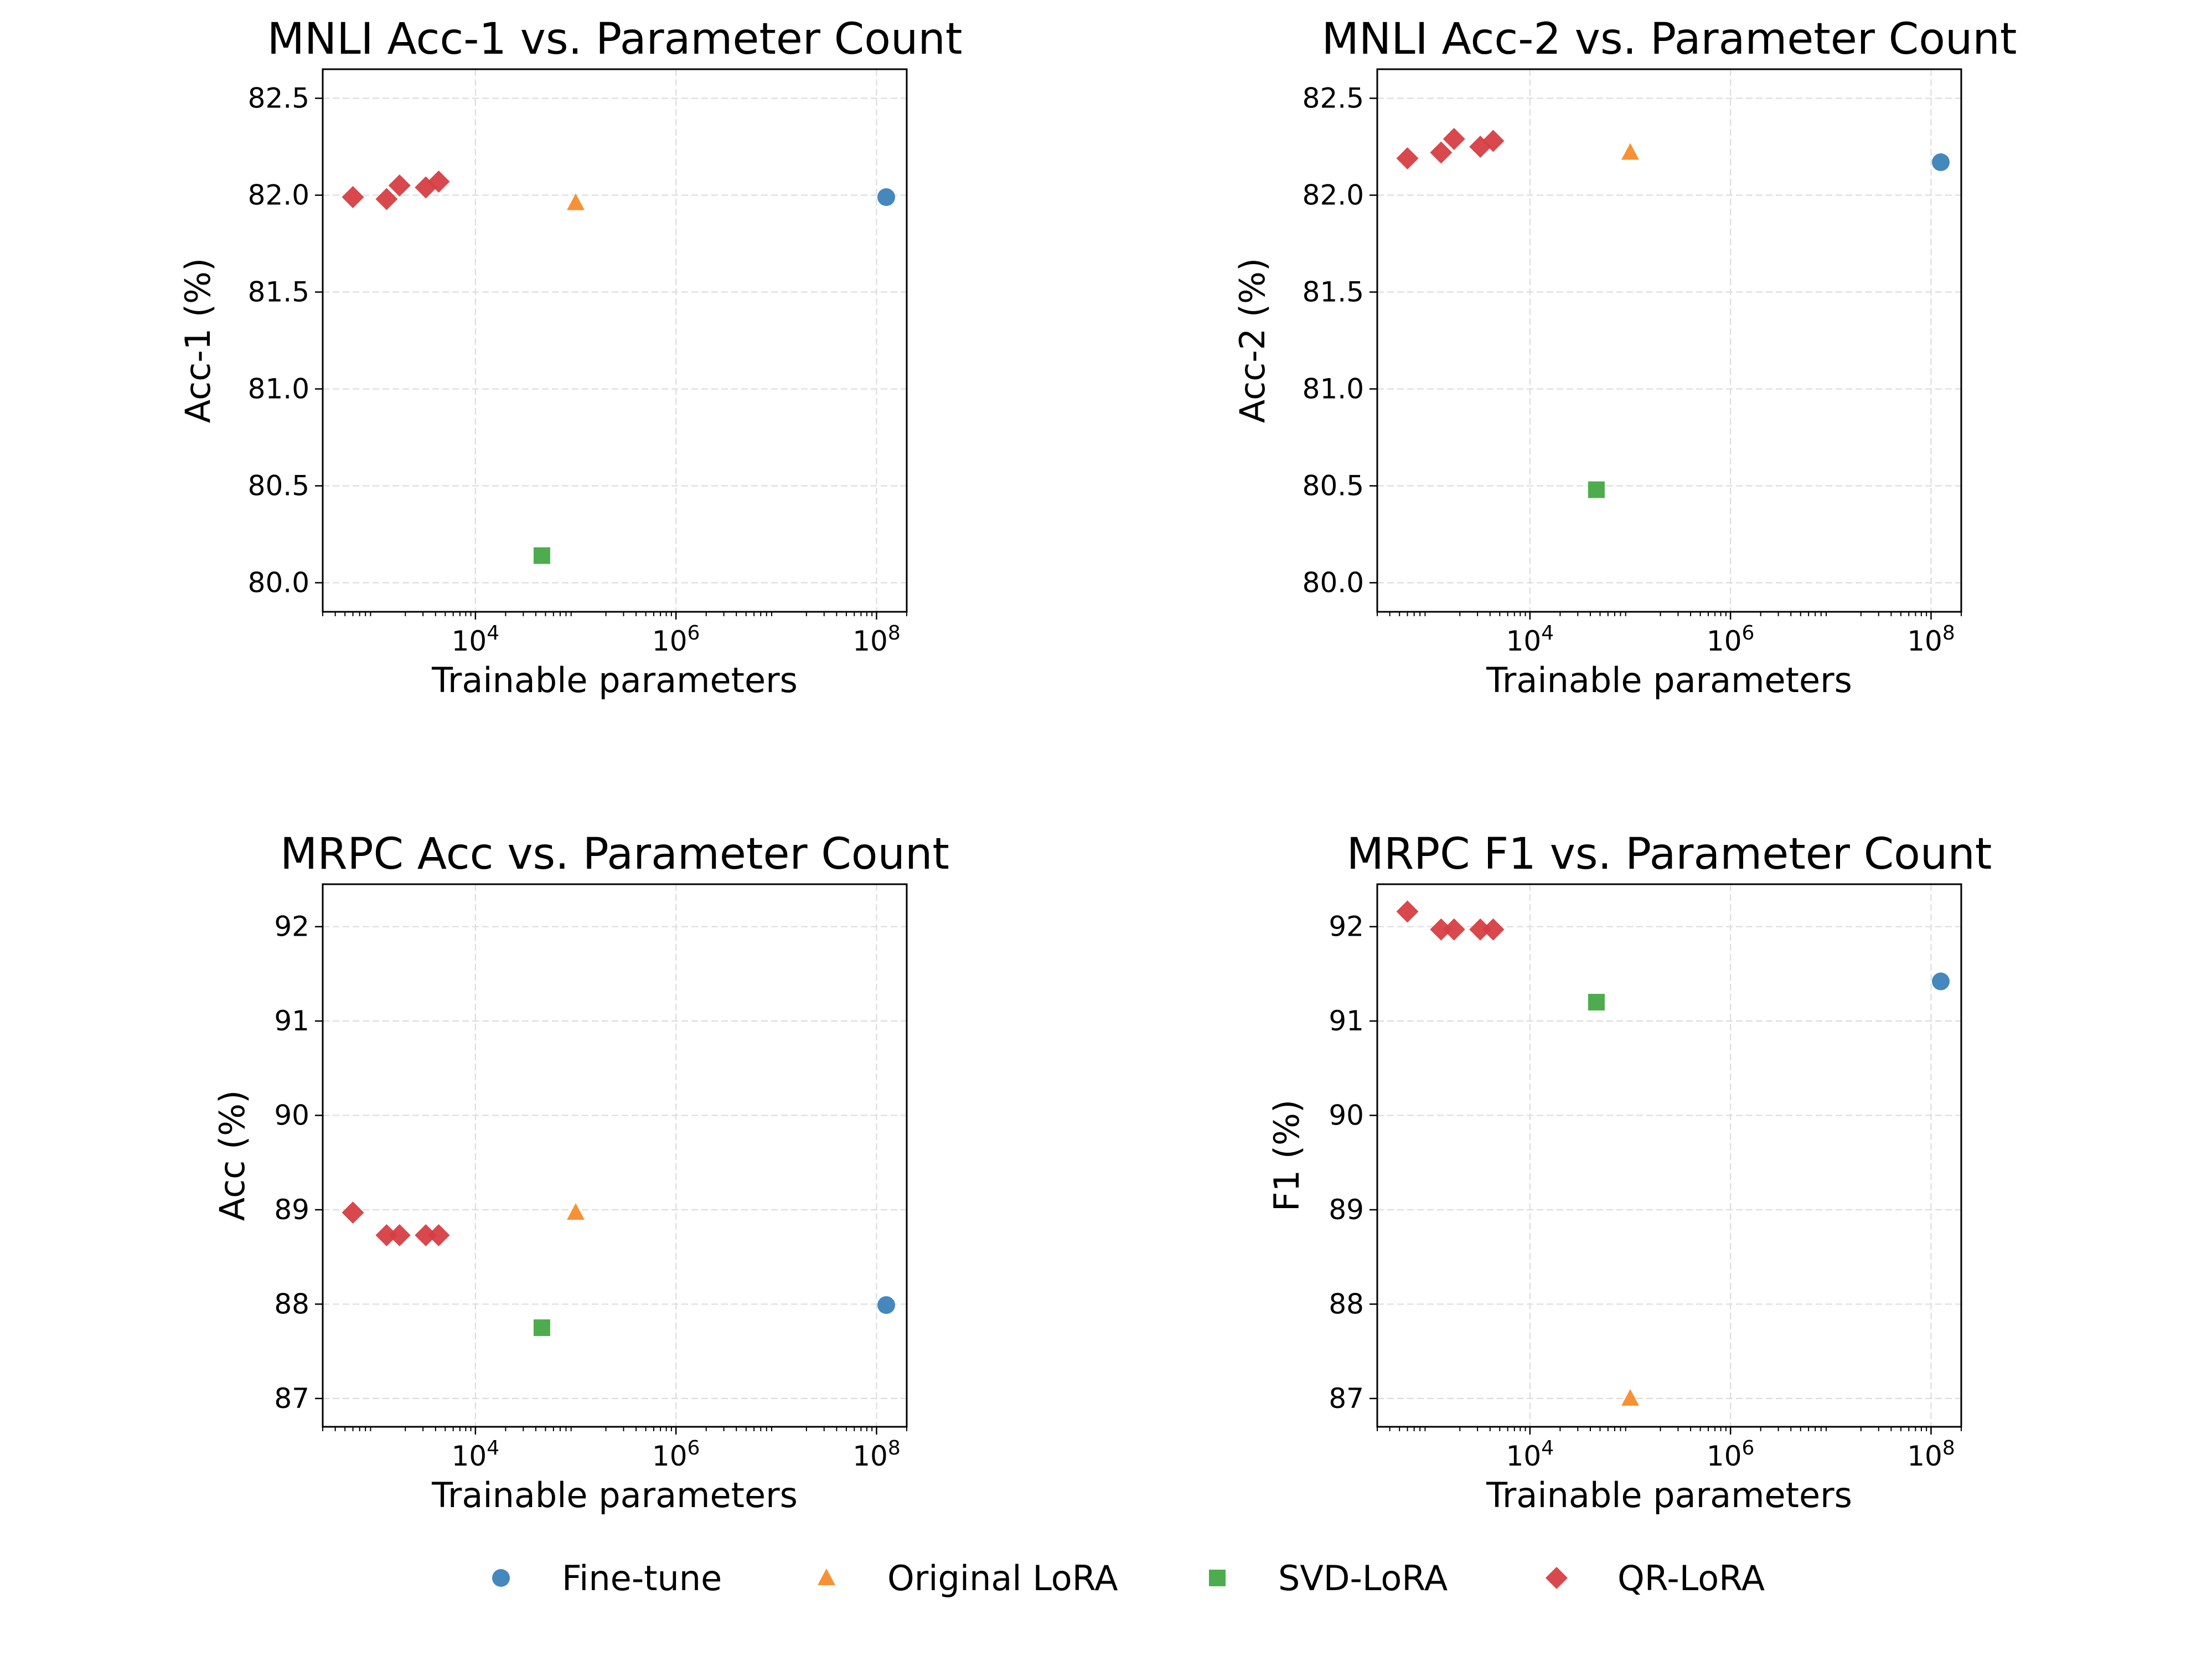 The height and width of the screenshot is (1661, 2212). What do you see at coordinates (198, 340) in the screenshot?
I see `y-axis-label: Acc-1 (%)` at bounding box center [198, 340].